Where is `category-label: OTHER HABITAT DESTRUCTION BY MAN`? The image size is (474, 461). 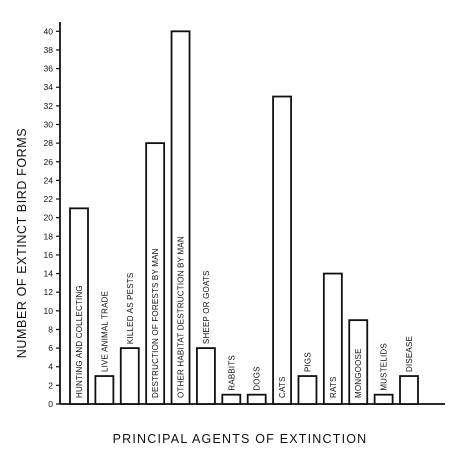 category-label: OTHER HABITAT DESTRUCTION BY MAN is located at coordinates (181, 317).